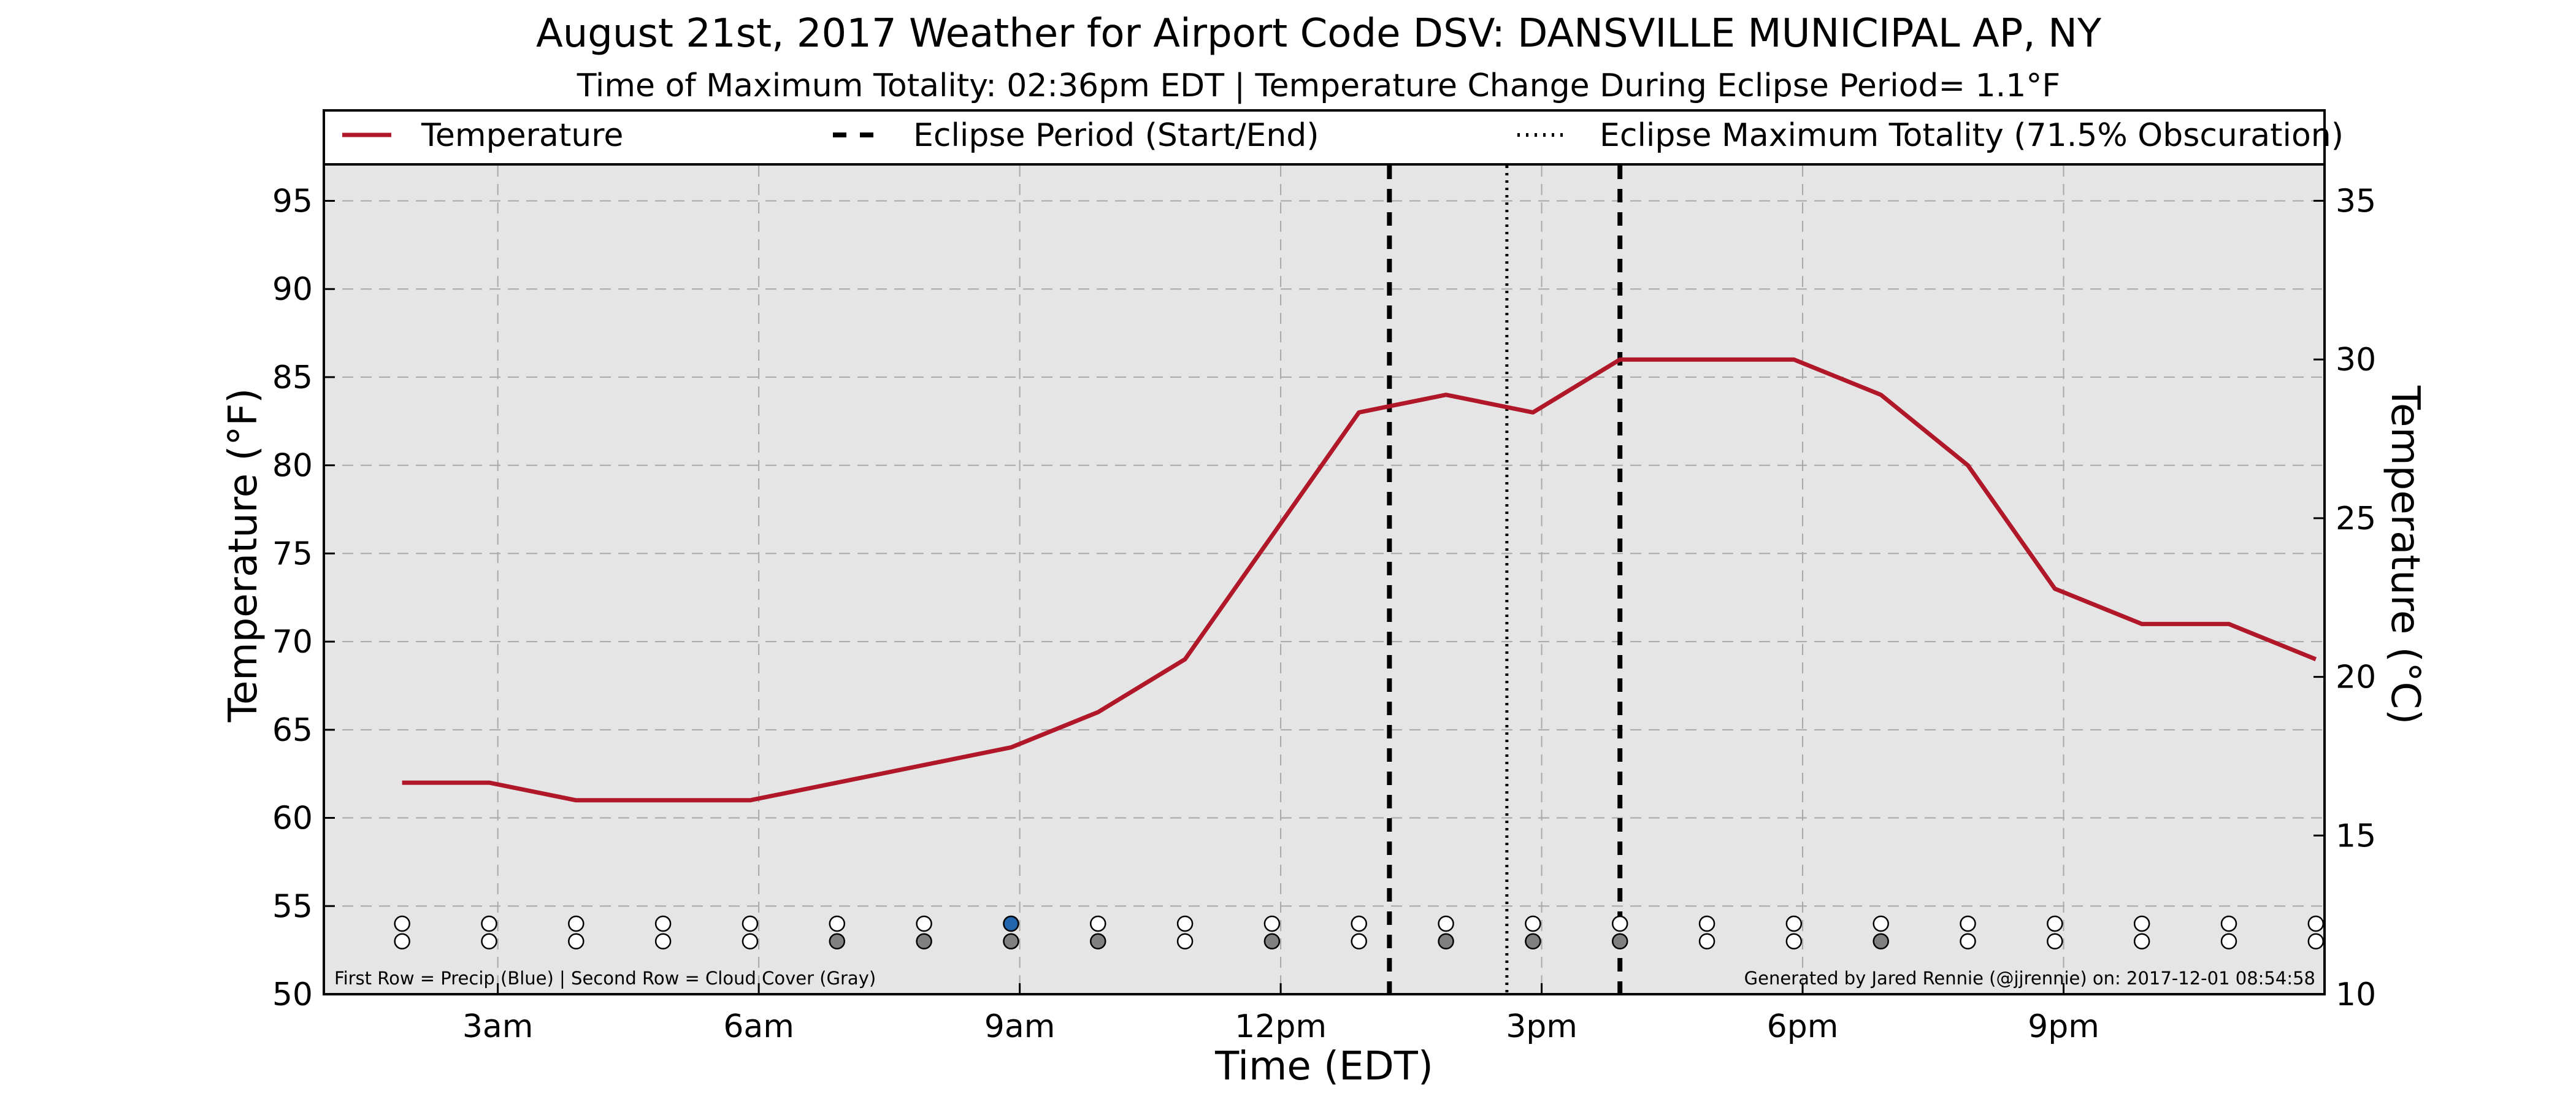 The width and height of the screenshot is (2576, 1104). Describe the element at coordinates (1116, 135) in the screenshot. I see `legend-eclipse-period-label: Eclipse Period (Start/End)` at that location.